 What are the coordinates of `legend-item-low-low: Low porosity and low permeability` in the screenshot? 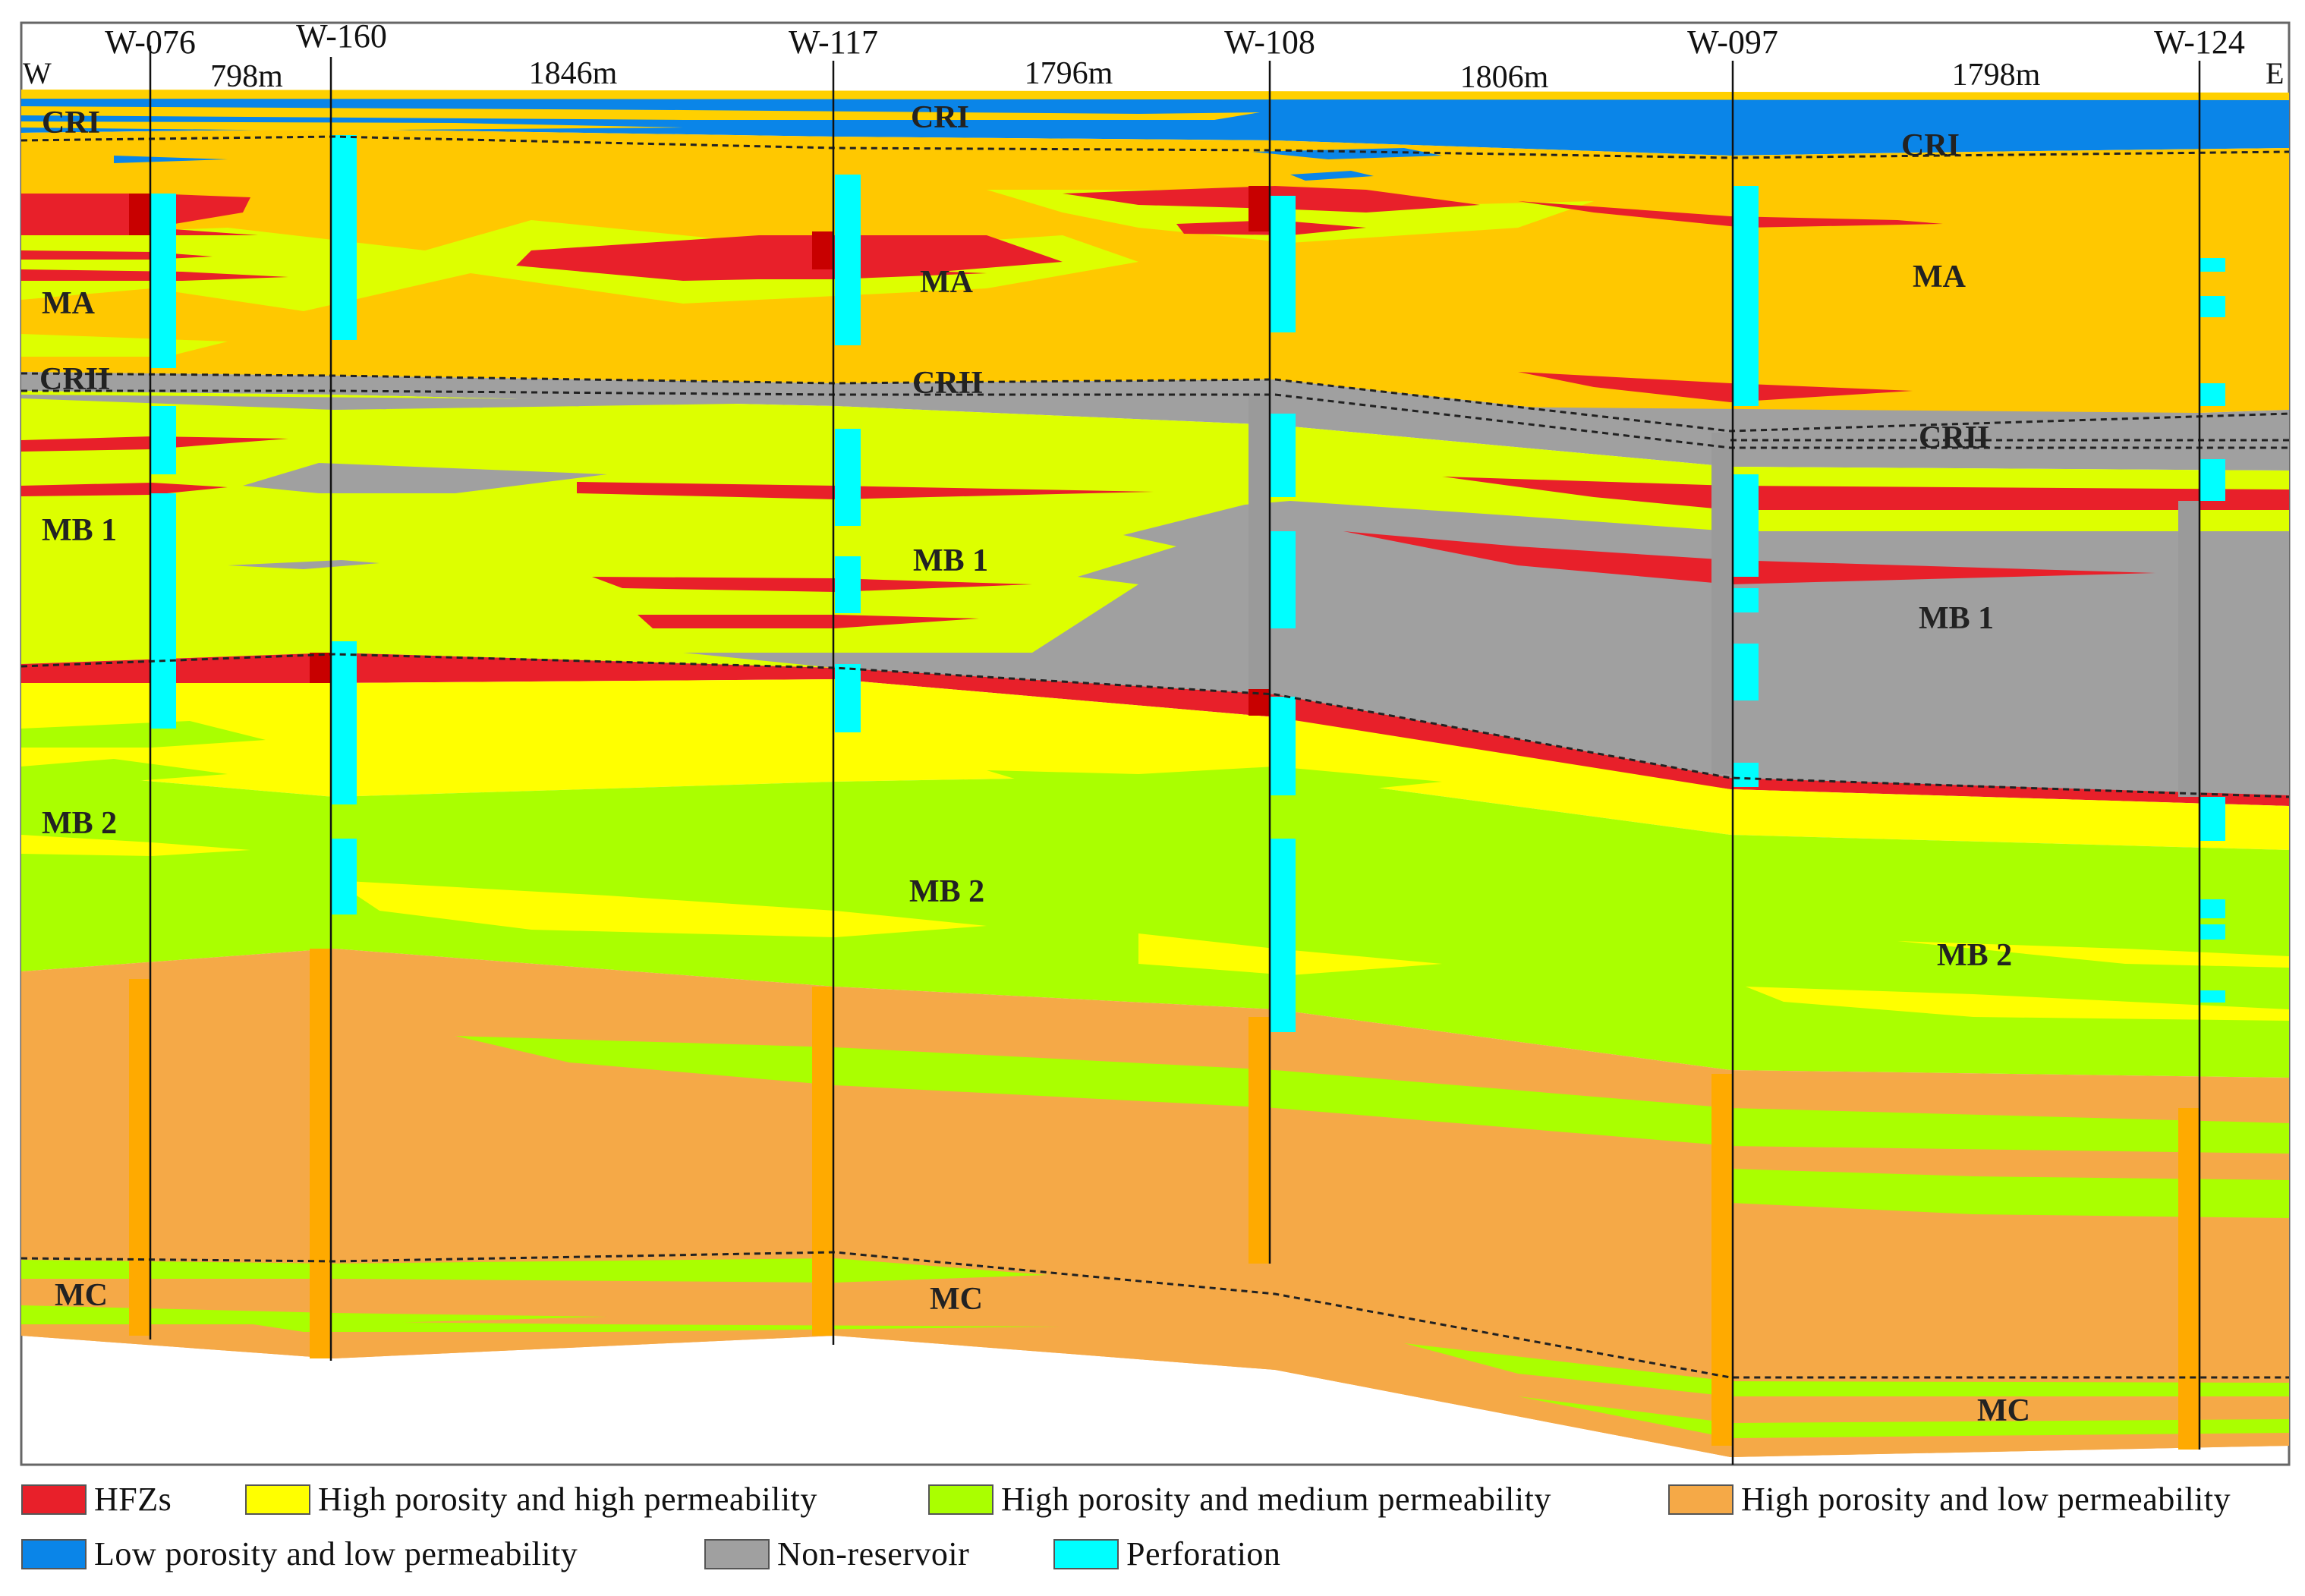 It's located at (299, 1554).